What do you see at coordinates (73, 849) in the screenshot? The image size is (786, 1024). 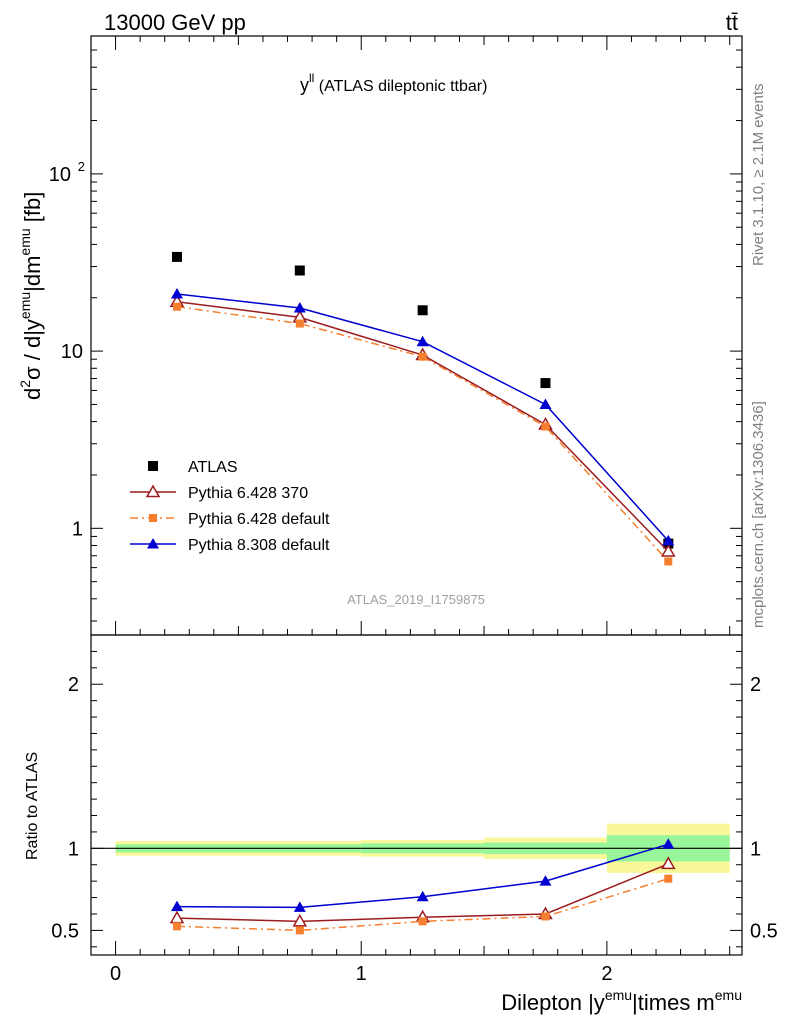 I see `ratio-y-tick-label: 1` at bounding box center [73, 849].